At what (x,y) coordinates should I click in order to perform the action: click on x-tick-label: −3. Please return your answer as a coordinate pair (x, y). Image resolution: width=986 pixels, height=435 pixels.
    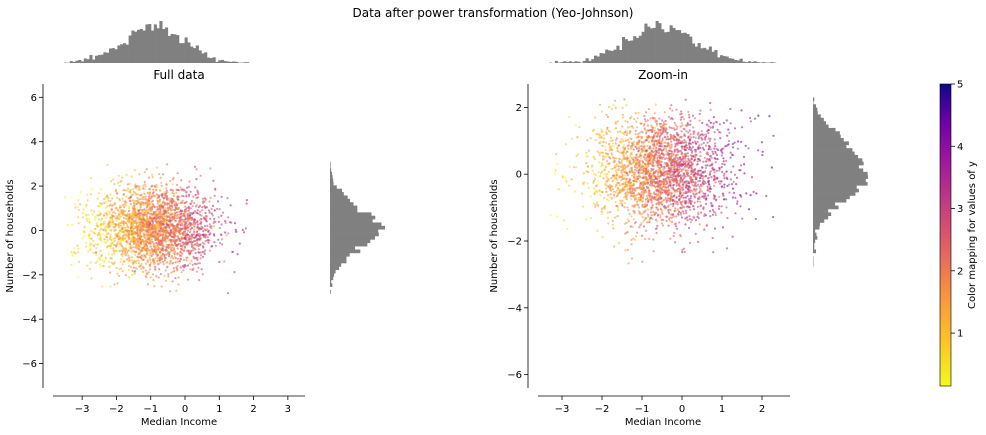
    Looking at the image, I should click on (82, 409).